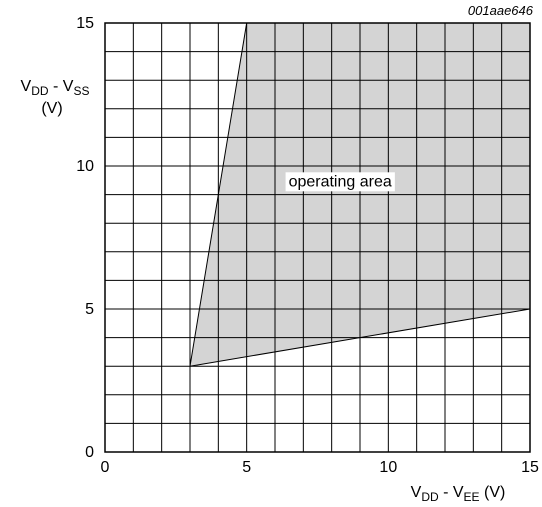 The image size is (542, 507). I want to click on region-boundary-bottom, so click(360, 337).